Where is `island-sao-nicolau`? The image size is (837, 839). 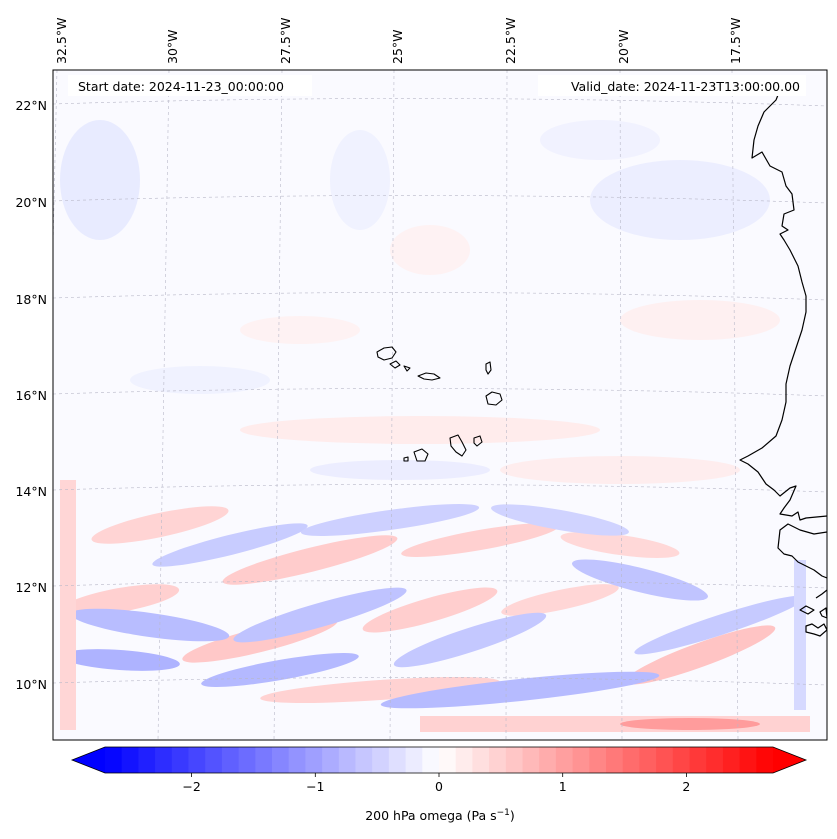
island-sao-nicolau is located at coordinates (429, 376).